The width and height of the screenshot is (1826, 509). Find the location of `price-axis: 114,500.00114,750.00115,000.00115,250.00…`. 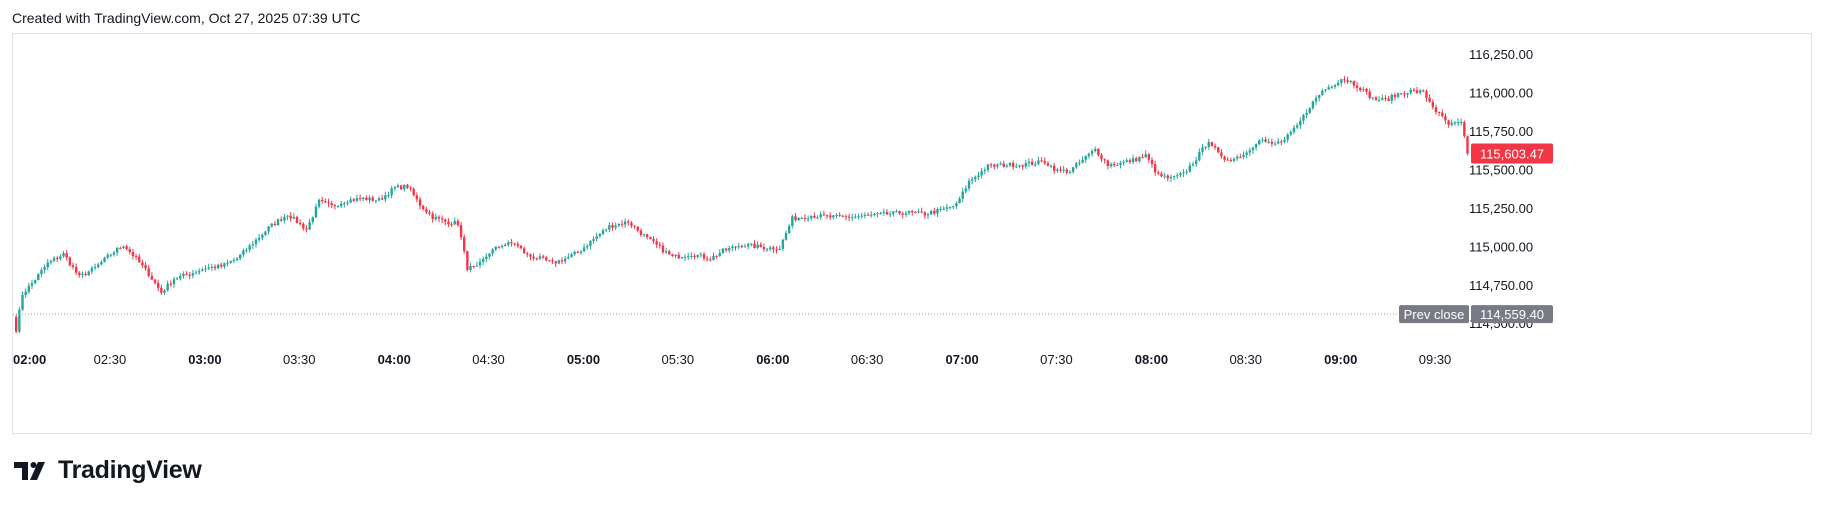

price-axis: 114,500.00114,750.00115,000.00115,250.00… is located at coordinates (1501, 189).